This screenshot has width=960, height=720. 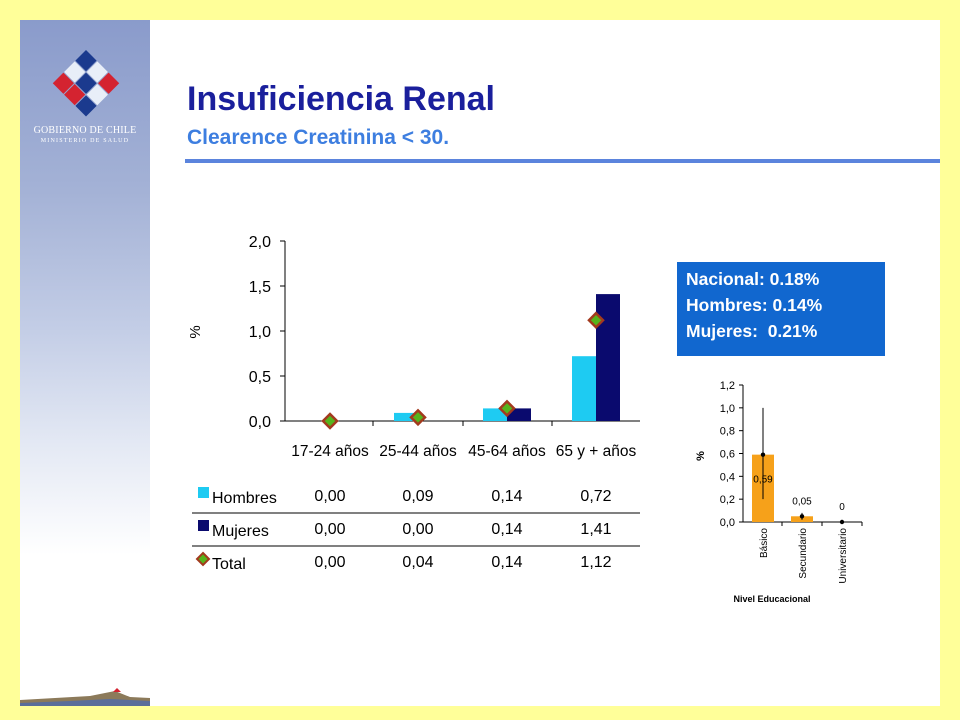 What do you see at coordinates (727, 386) in the screenshot?
I see `edu-ytick-label: 1,2` at bounding box center [727, 386].